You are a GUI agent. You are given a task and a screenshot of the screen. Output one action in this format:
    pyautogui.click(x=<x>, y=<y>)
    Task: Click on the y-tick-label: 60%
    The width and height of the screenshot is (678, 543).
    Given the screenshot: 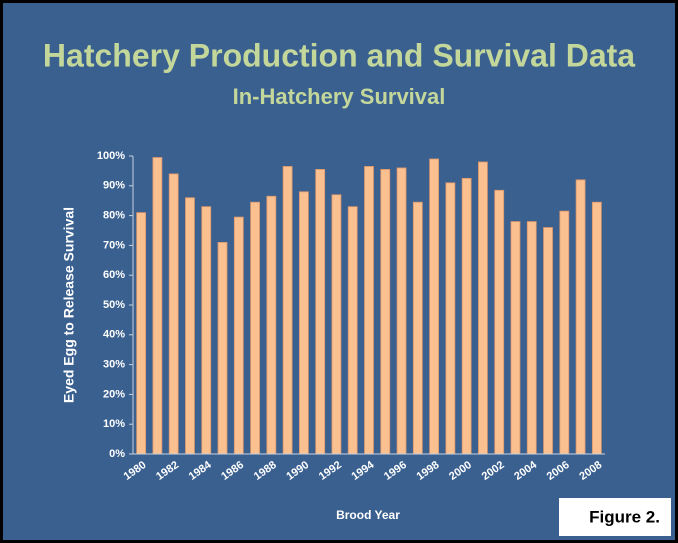 What is the action you would take?
    pyautogui.click(x=114, y=275)
    